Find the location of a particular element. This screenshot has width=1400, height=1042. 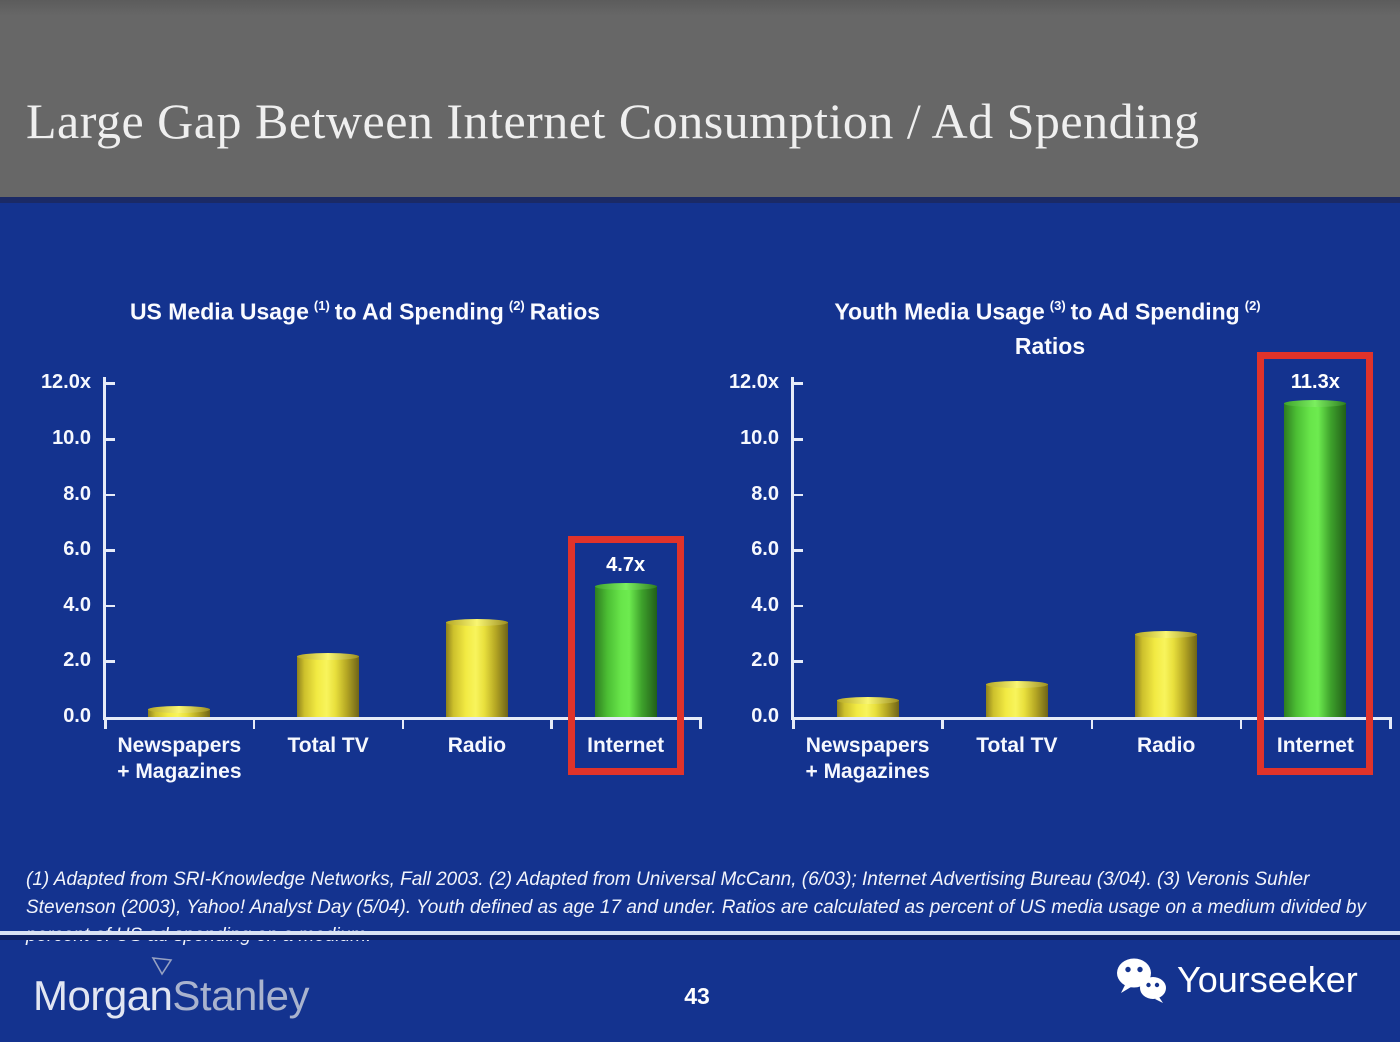

footnote-ref-1: (1) is located at coordinates (321, 305).